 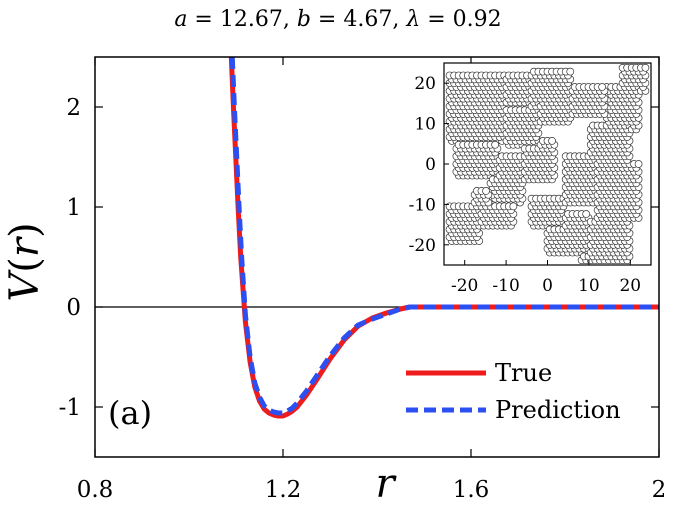 I want to click on inset-x-tick-label: 10, so click(x=589, y=286).